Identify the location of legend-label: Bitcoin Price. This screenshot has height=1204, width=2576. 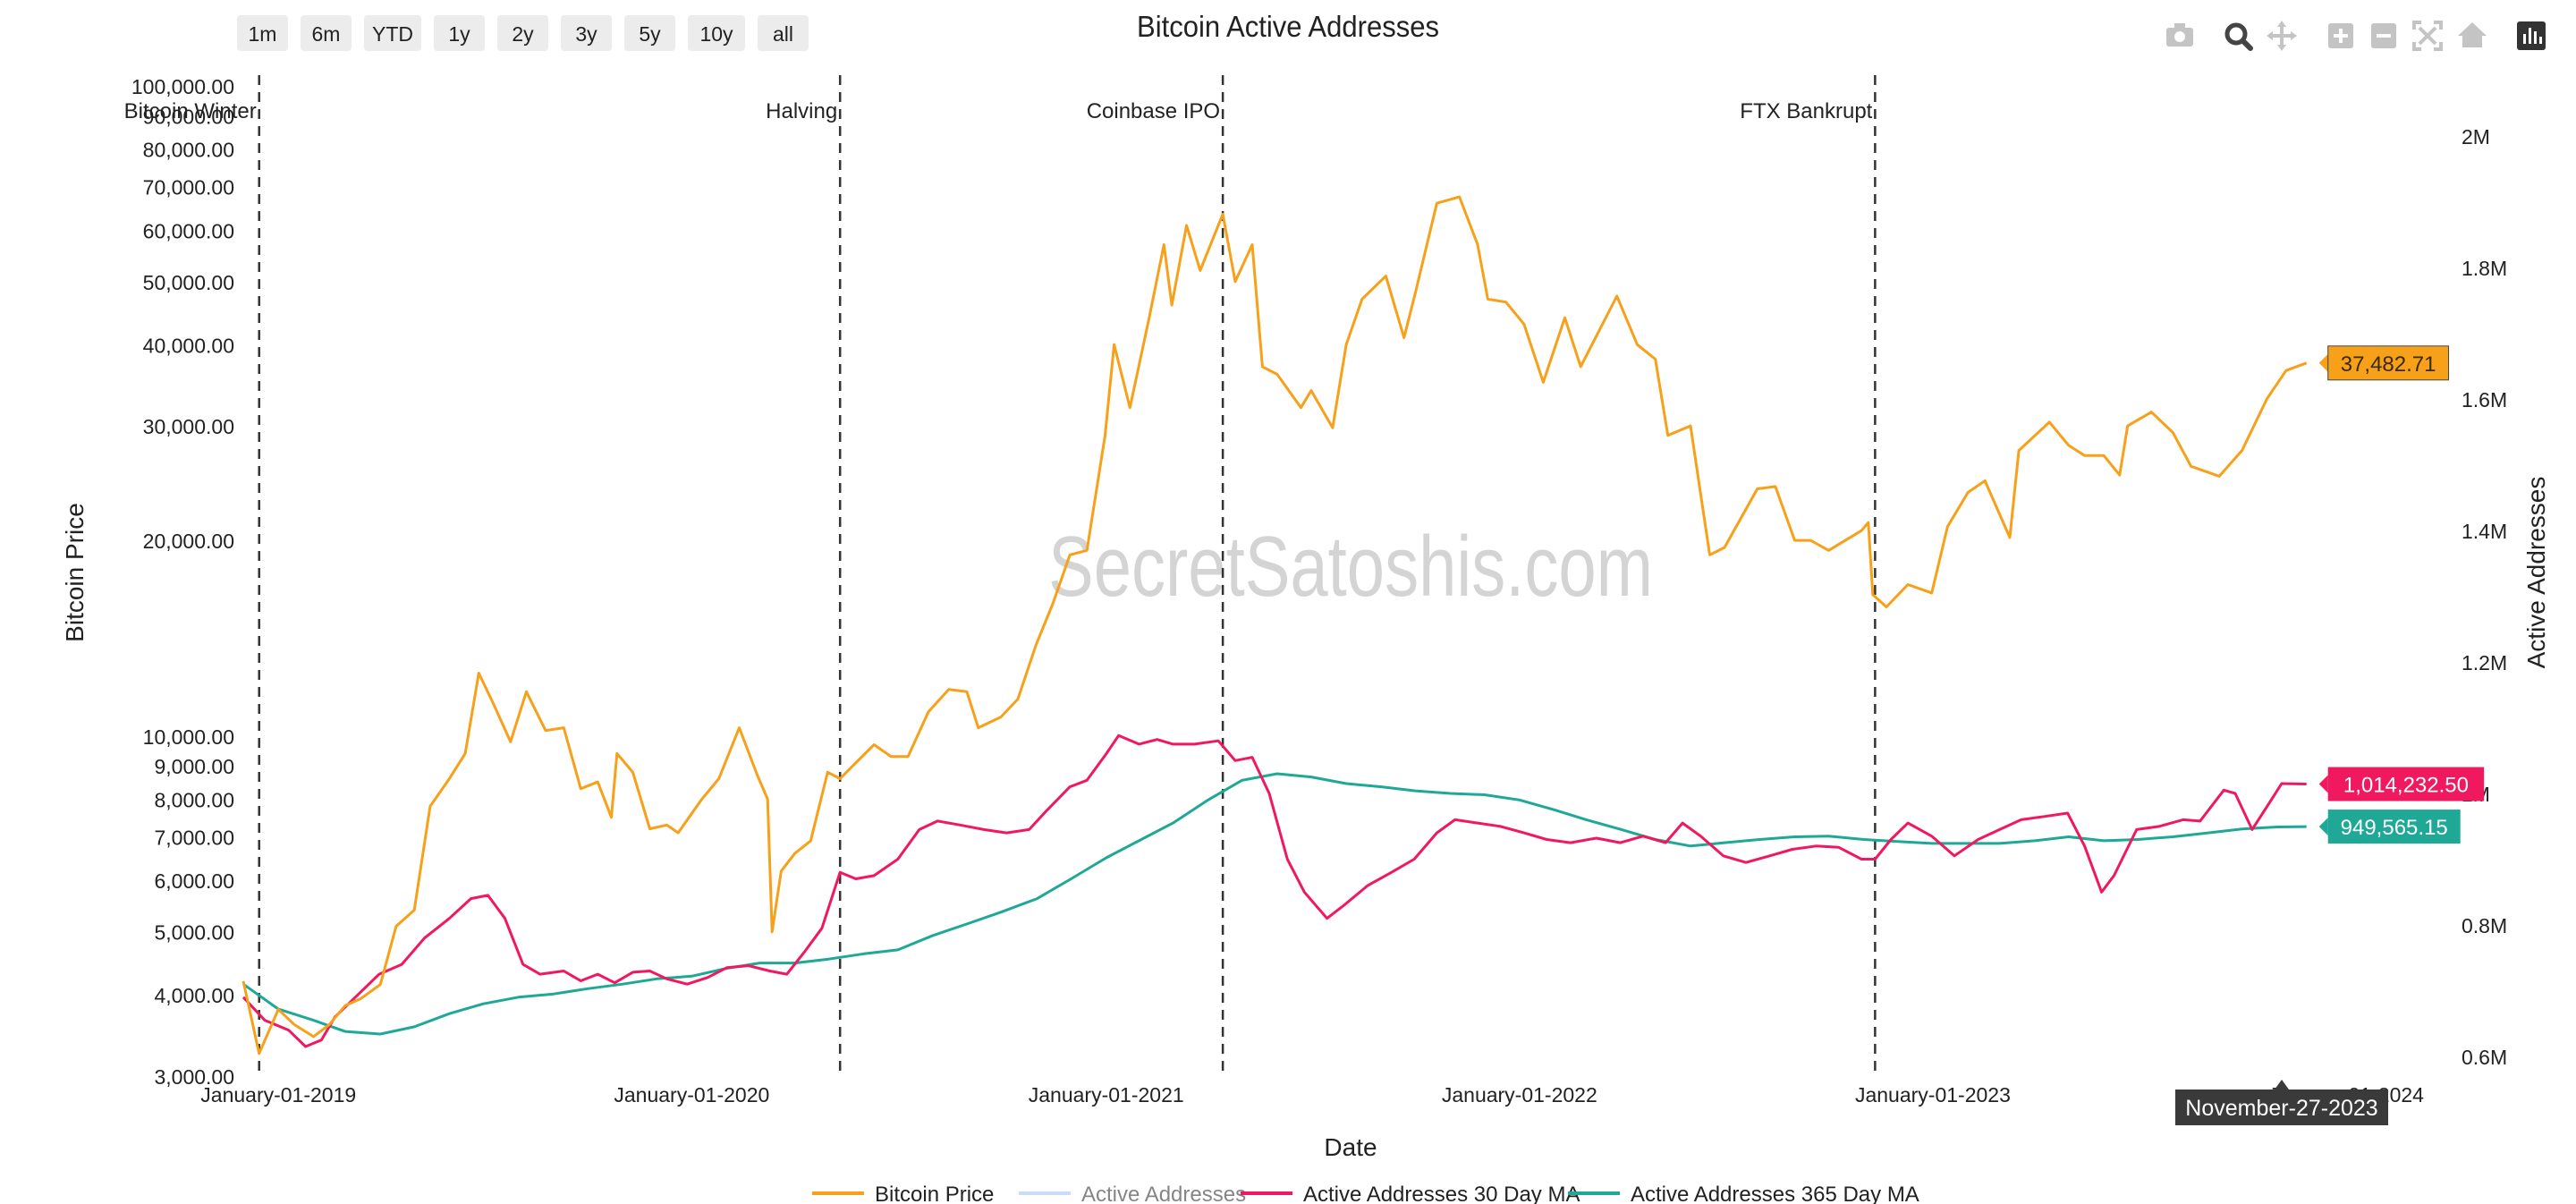
(934, 1194).